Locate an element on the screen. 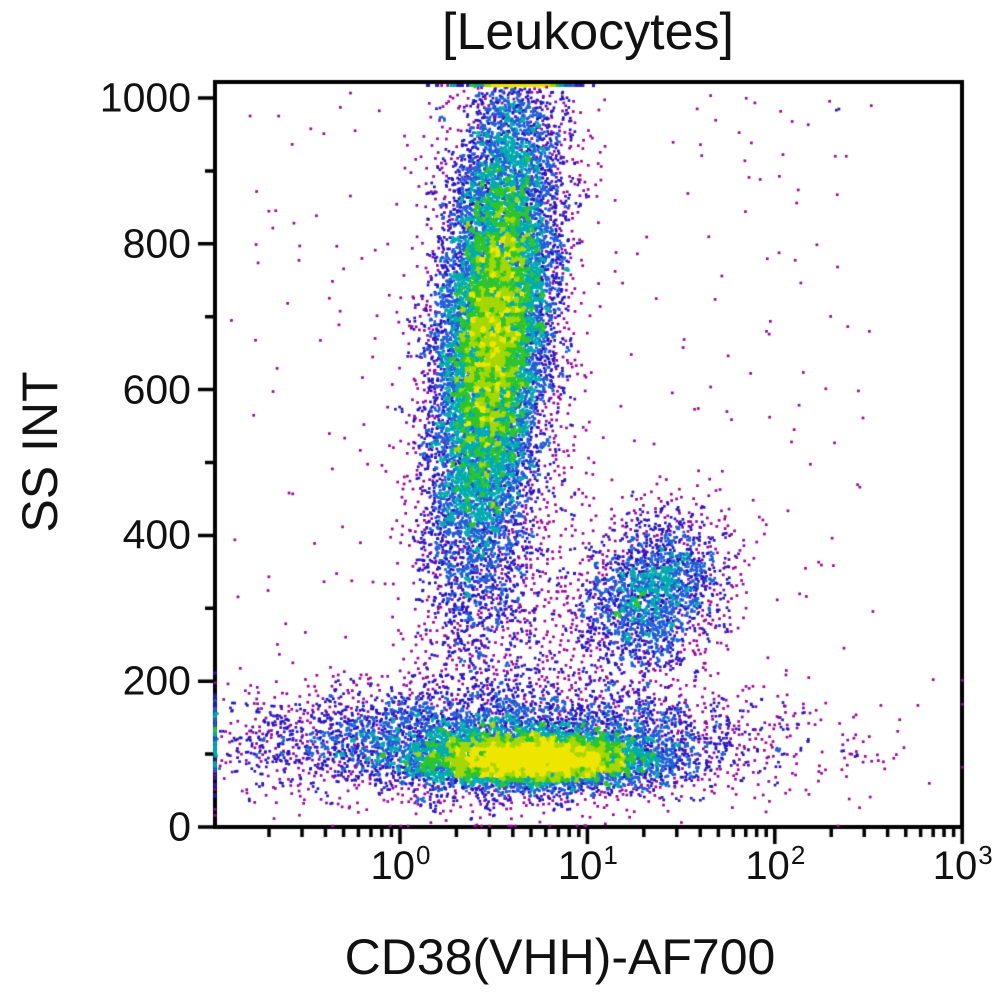 Image resolution: width=1006 pixels, height=1006 pixels. y-tick-label-0: 0 is located at coordinates (179, 826).